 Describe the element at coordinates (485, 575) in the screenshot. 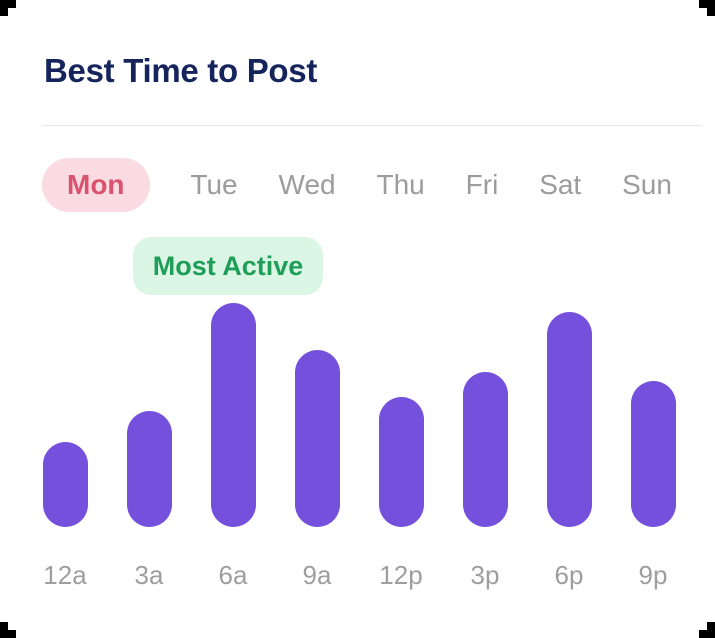

I see `hour-label-3p: 3p` at that location.